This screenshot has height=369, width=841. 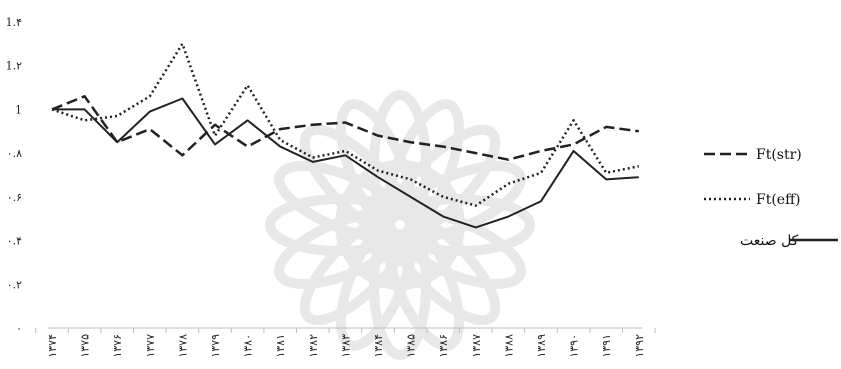 What do you see at coordinates (52, 346) in the screenshot?
I see `x-tick-label: ۱۳۷۴` at bounding box center [52, 346].